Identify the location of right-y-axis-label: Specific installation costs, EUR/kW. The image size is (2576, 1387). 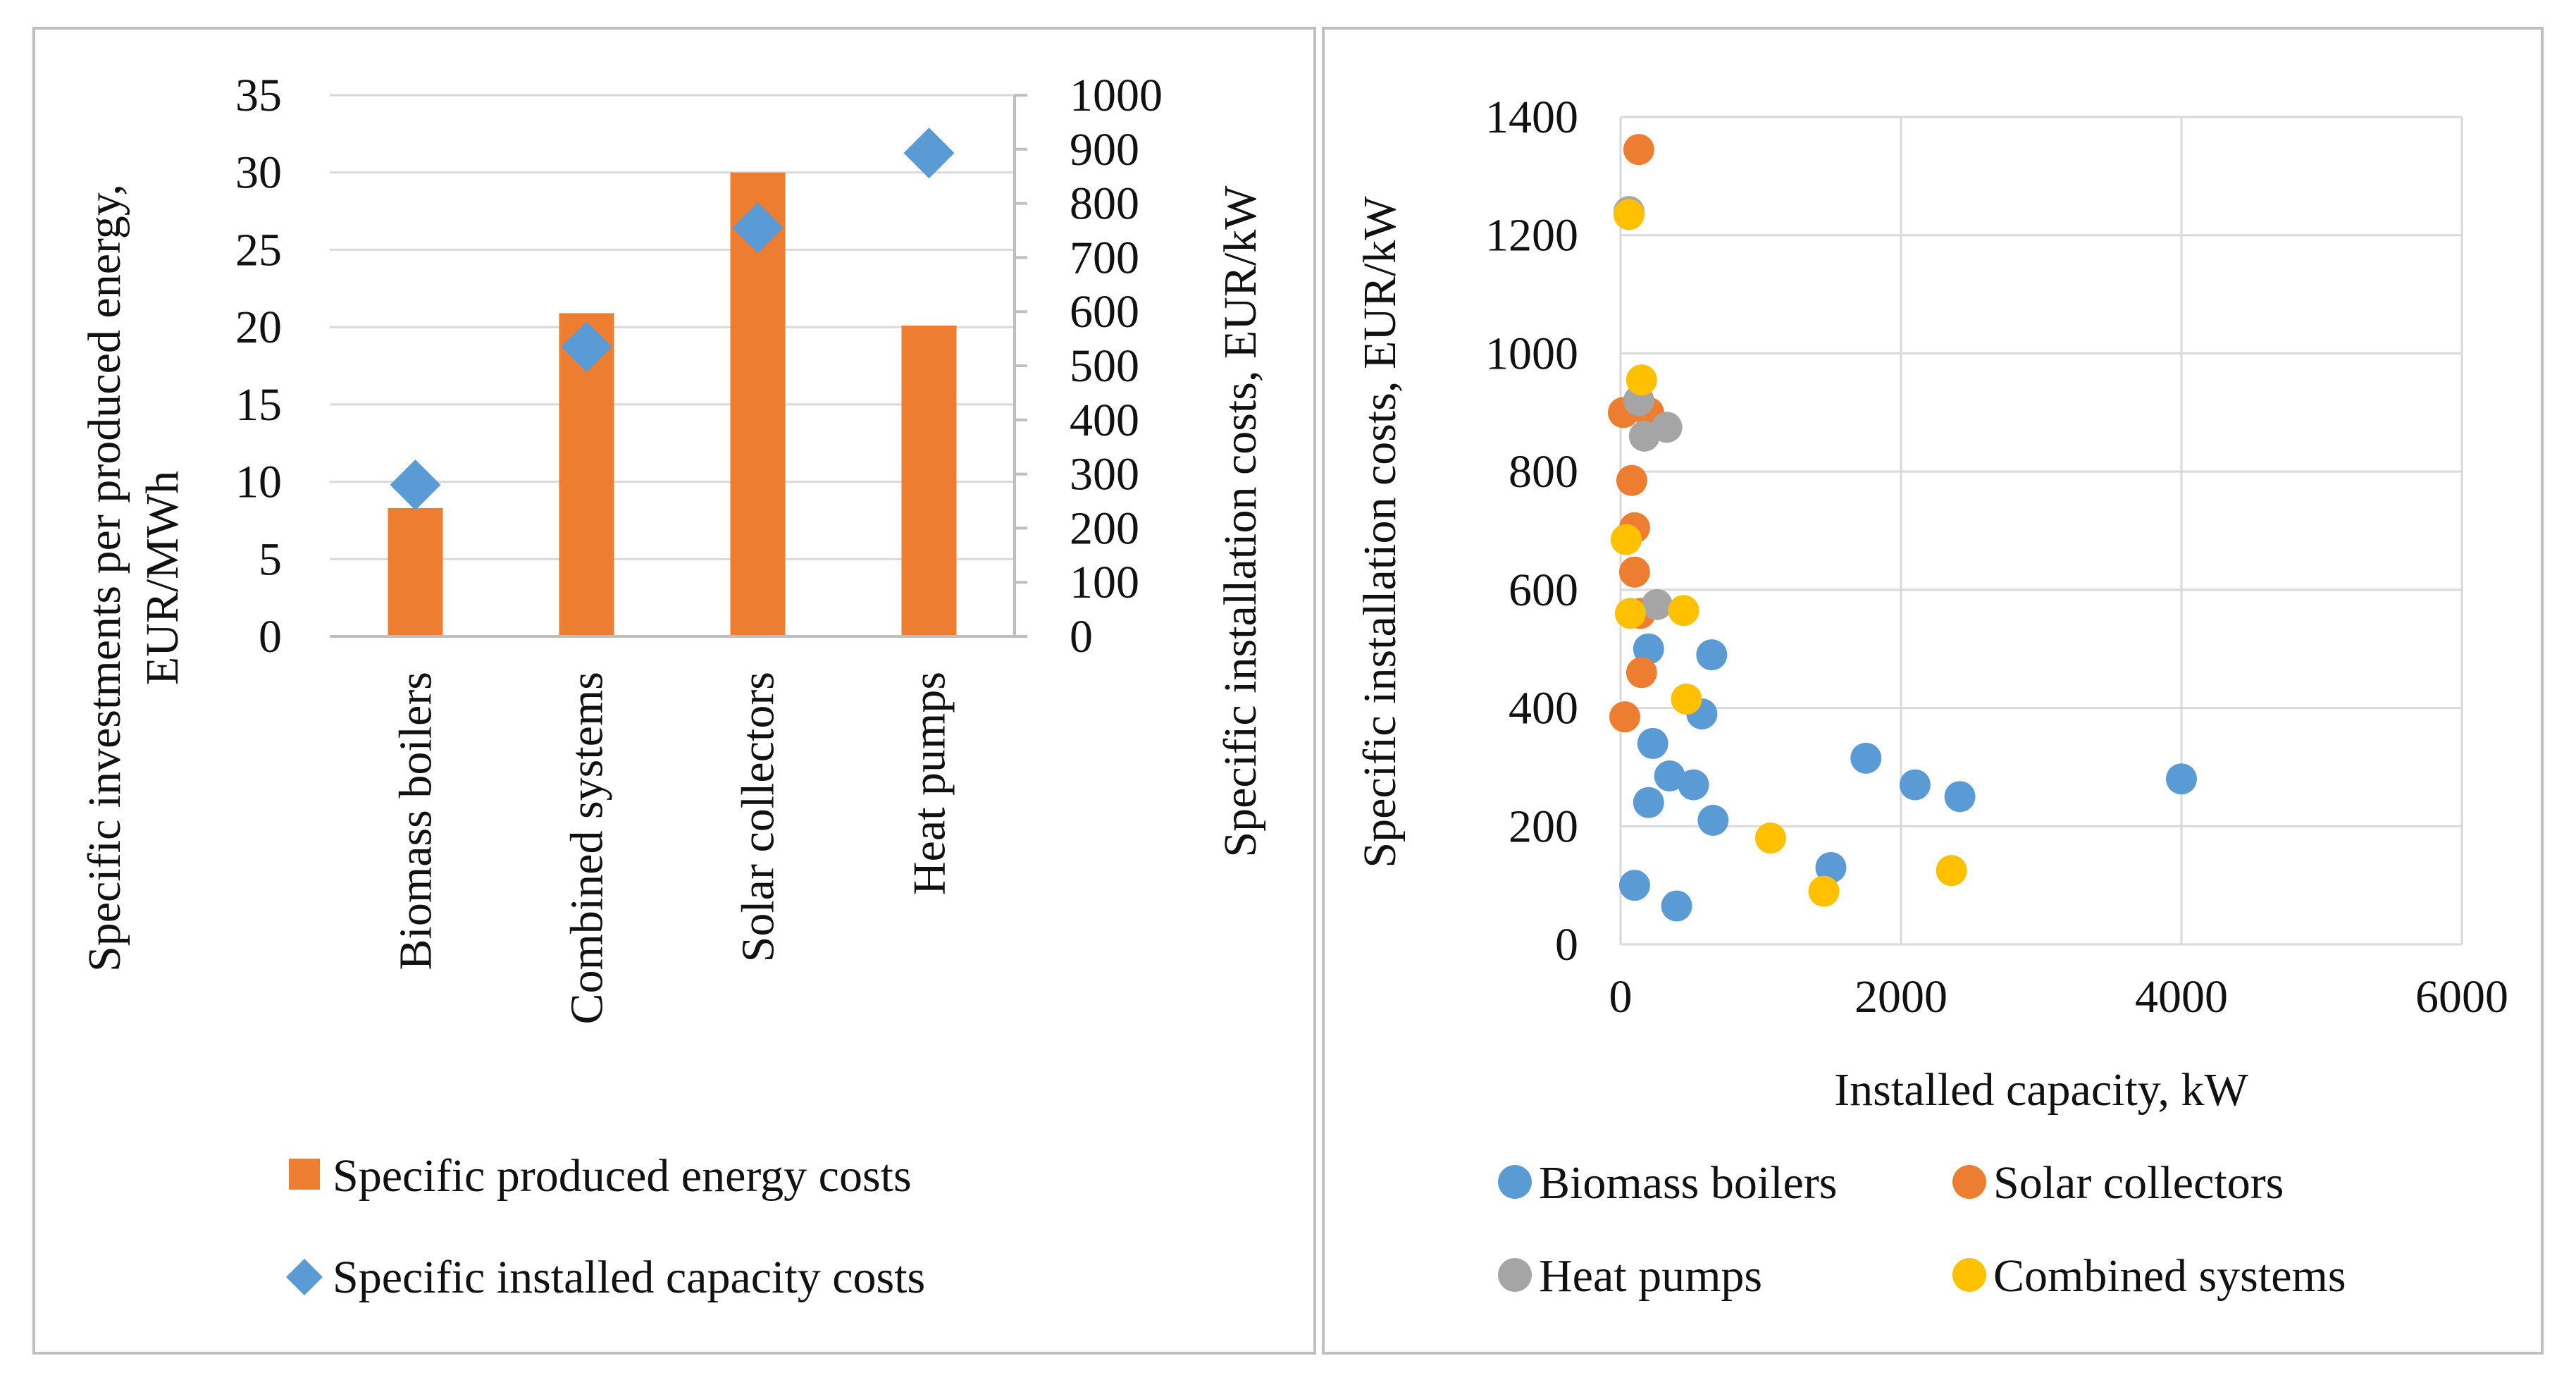
(1240, 521).